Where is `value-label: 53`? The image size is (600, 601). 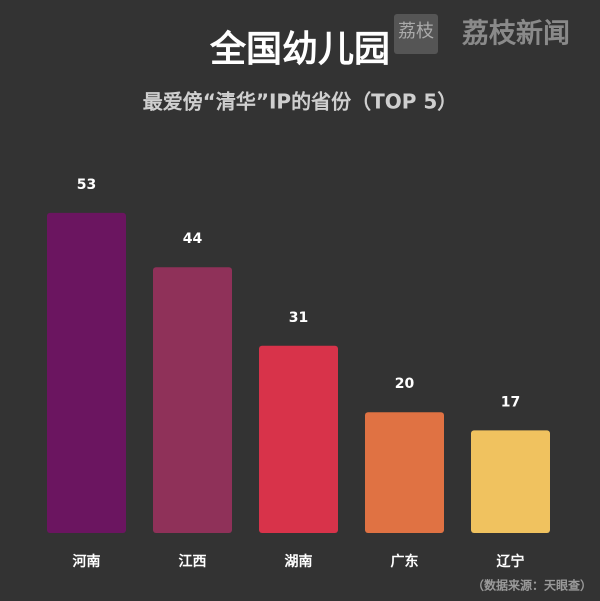
value-label: 53 is located at coordinates (86, 185).